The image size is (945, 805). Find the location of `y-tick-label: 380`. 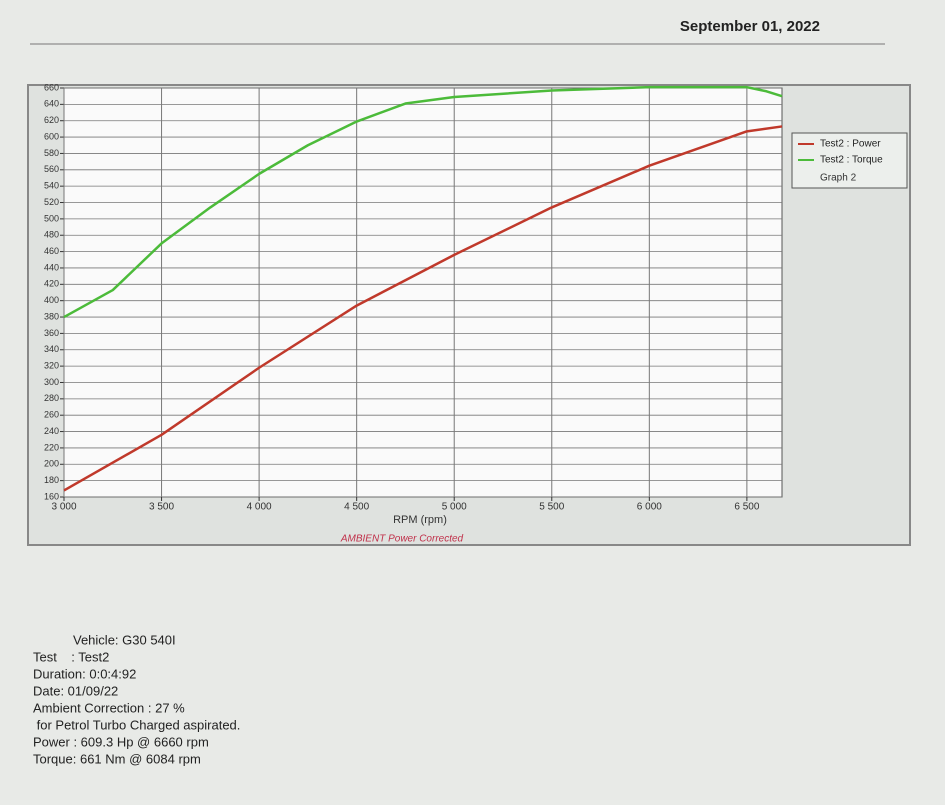

y-tick-label: 380 is located at coordinates (51, 316).